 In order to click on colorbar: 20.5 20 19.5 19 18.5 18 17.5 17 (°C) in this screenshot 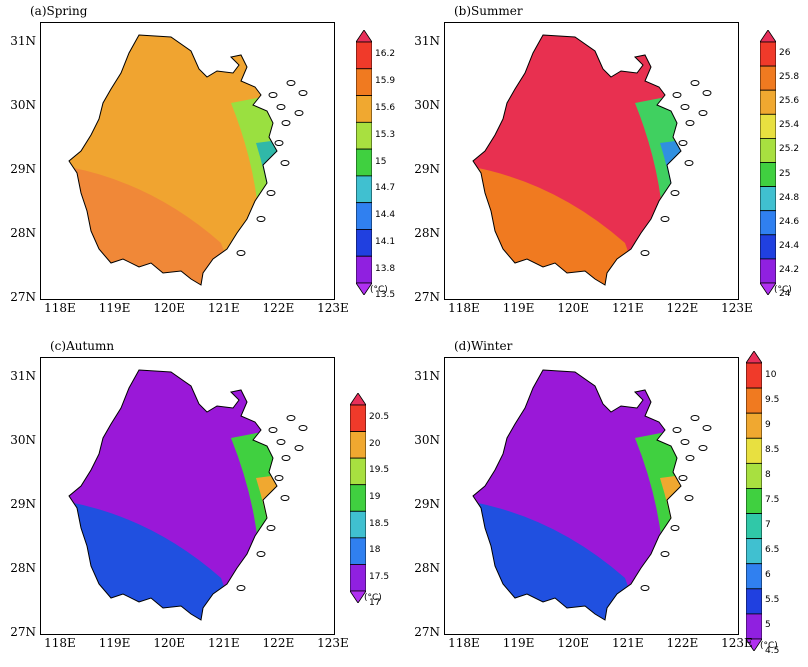, I will do `click(374, 500)`.